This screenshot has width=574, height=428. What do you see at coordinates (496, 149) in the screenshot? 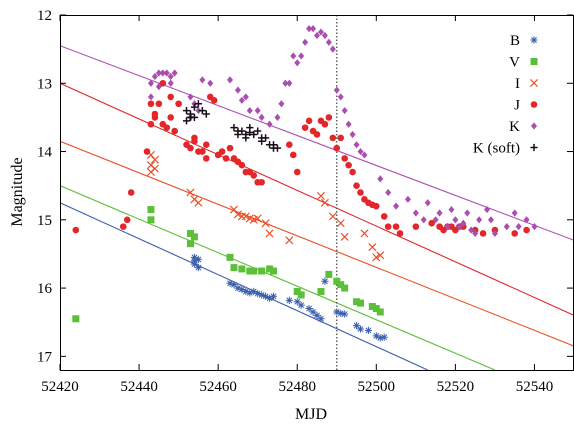
I see `legend-label: K (soft)` at bounding box center [496, 149].